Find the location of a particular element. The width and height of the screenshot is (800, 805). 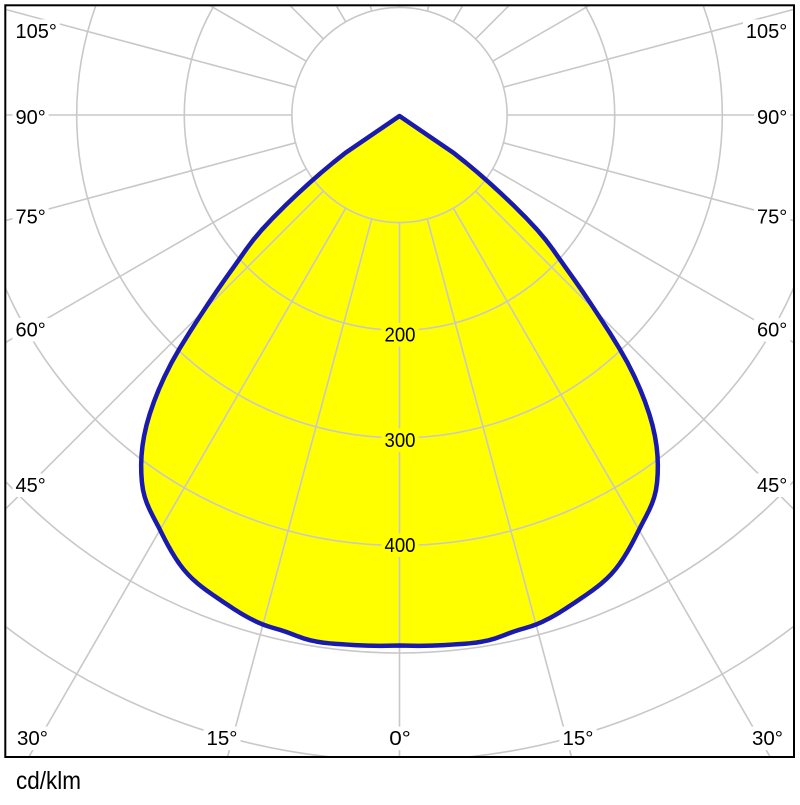

svg-text: 400 is located at coordinates (400, 546).